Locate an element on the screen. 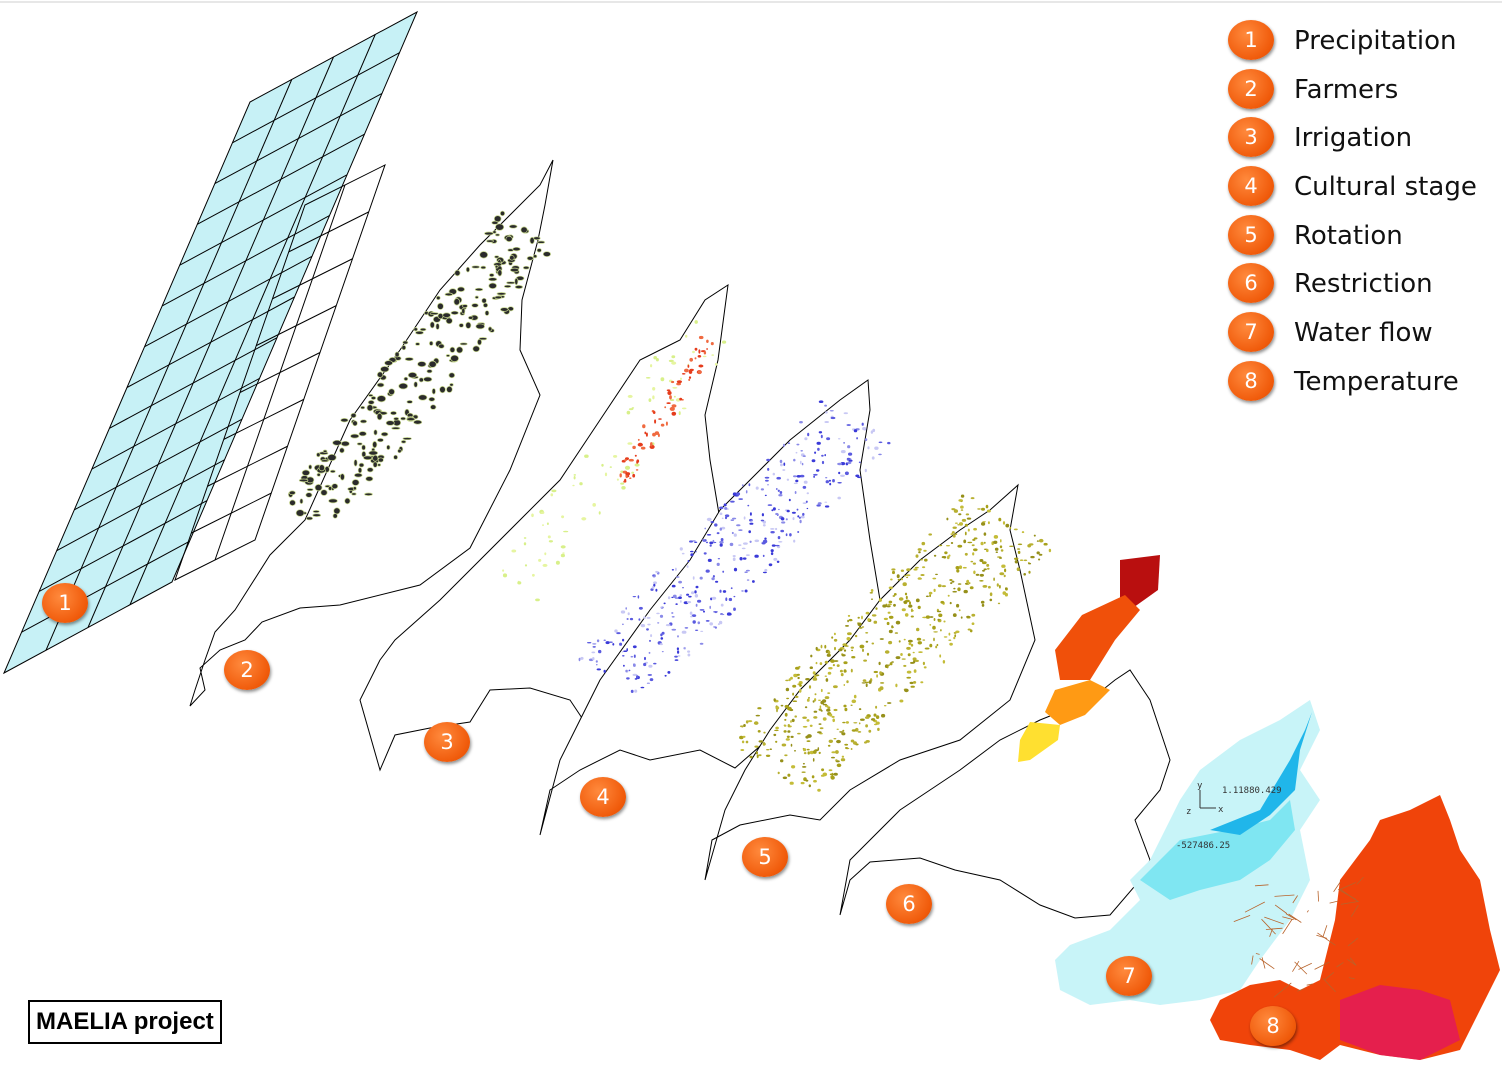 The width and height of the screenshot is (1502, 1066). legend-label: Water flow is located at coordinates (1363, 333).